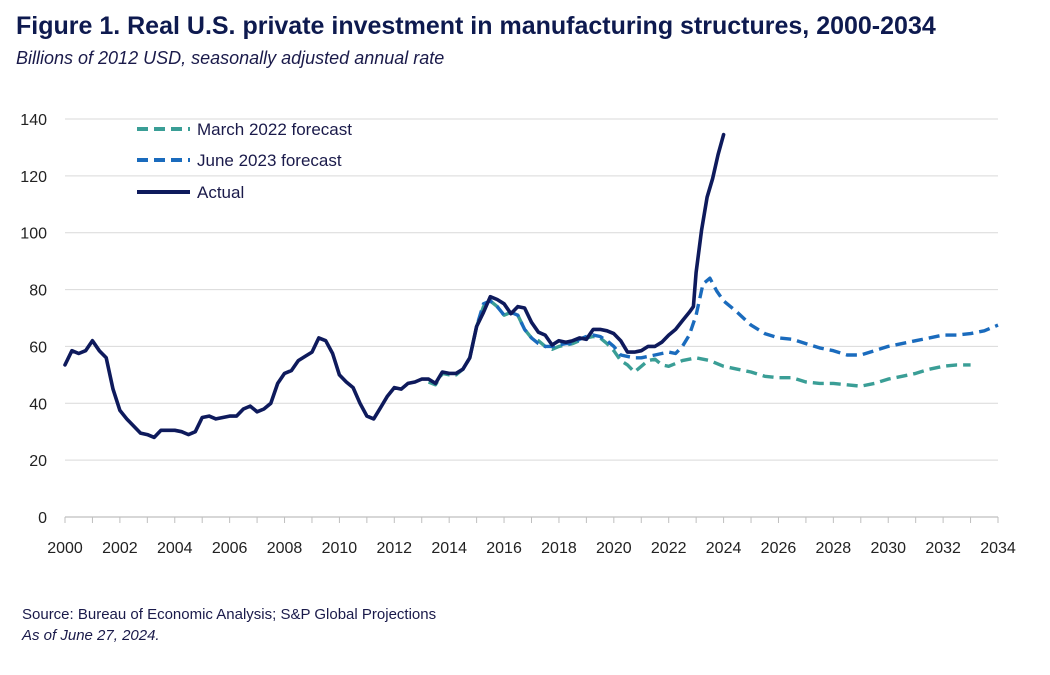  What do you see at coordinates (120, 548) in the screenshot?
I see `x-tick-label: 2002` at bounding box center [120, 548].